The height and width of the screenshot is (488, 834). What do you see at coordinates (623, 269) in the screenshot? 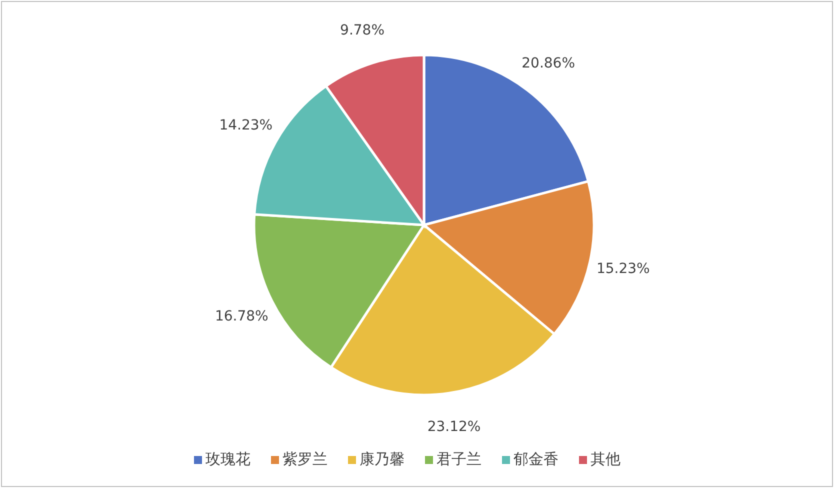
I see `data-label: 15.23%` at bounding box center [623, 269].